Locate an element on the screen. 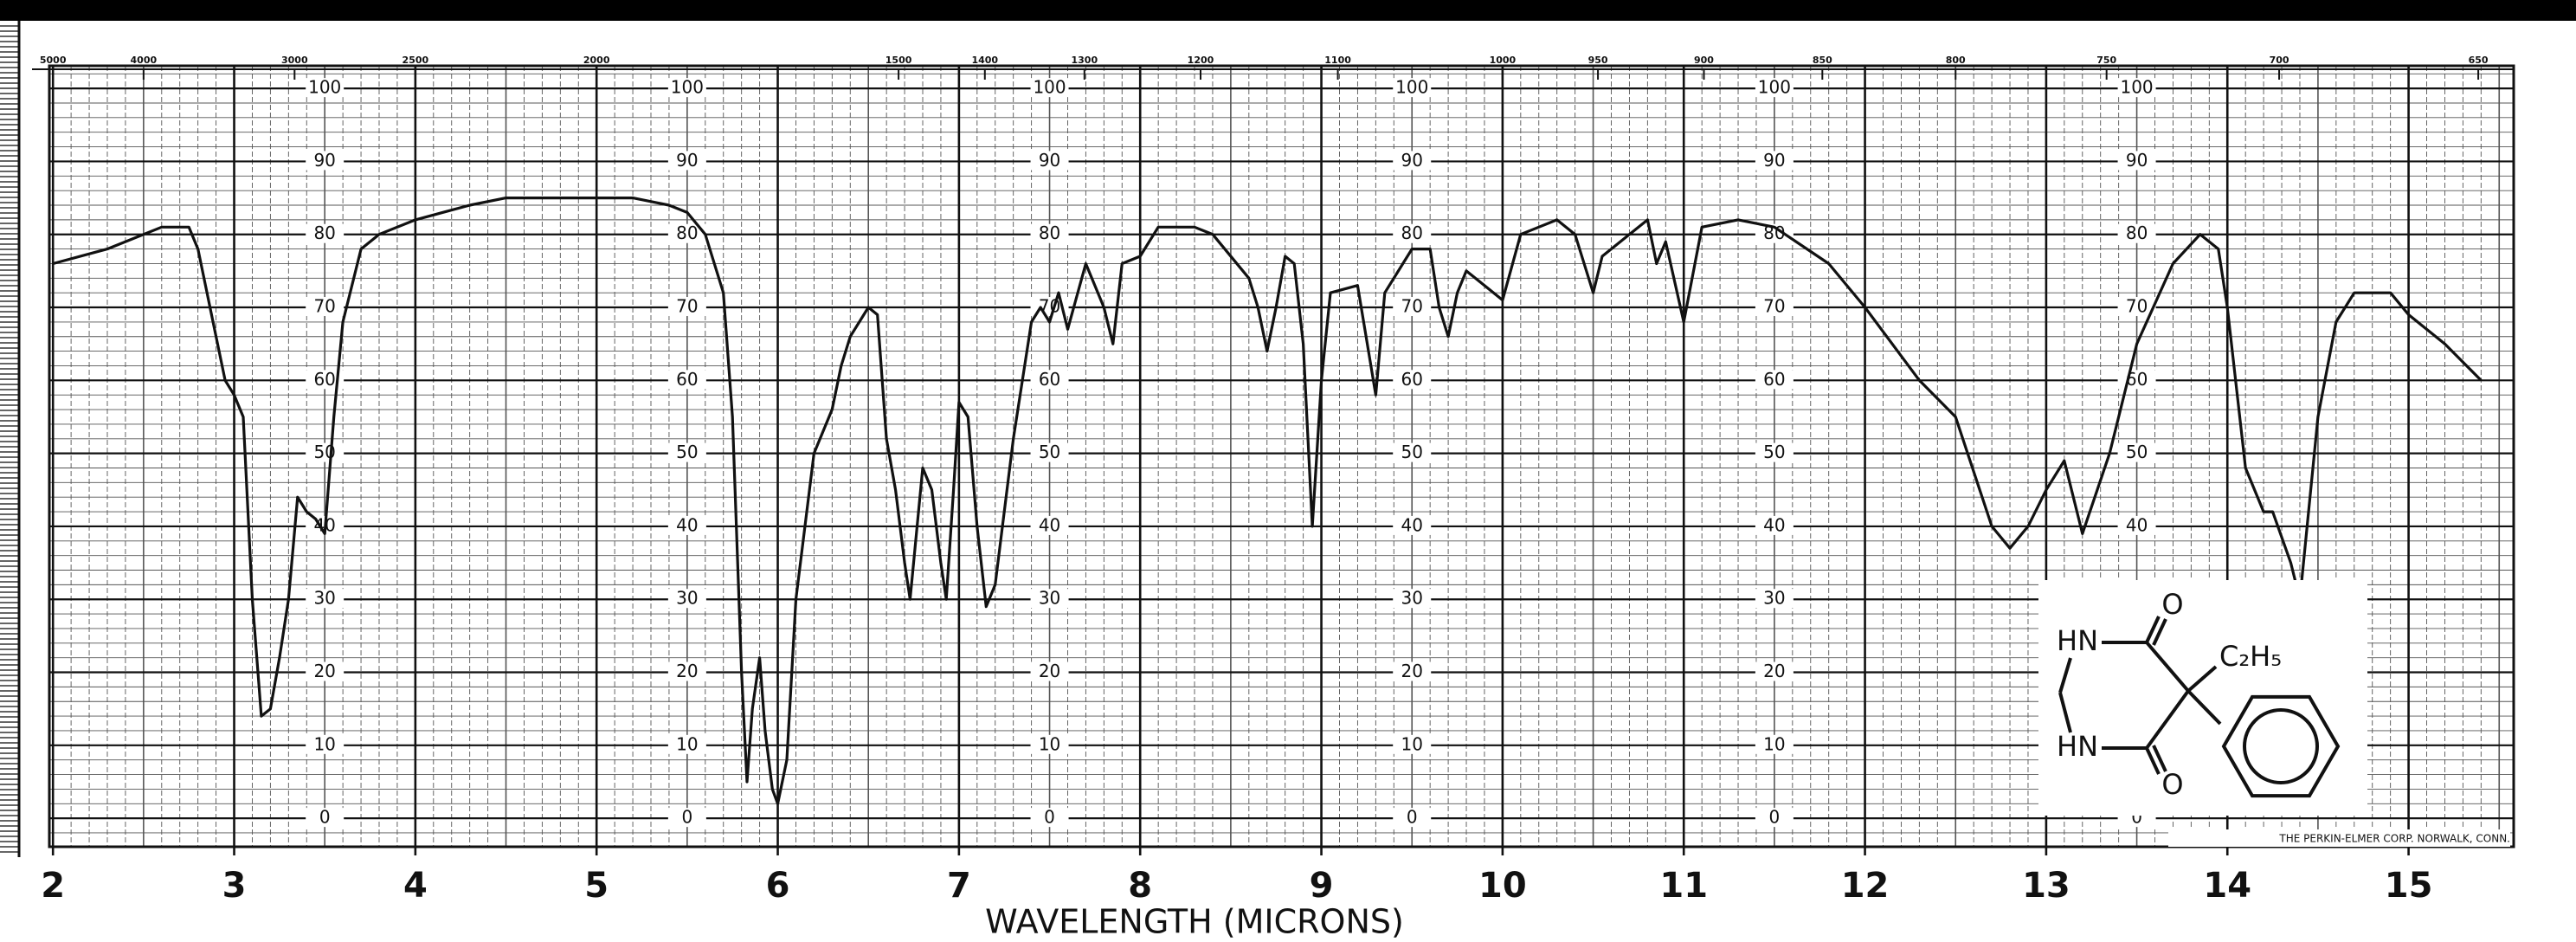 Image resolution: width=2576 pixels, height=942 pixels. atom-label: HN is located at coordinates (2077, 746).